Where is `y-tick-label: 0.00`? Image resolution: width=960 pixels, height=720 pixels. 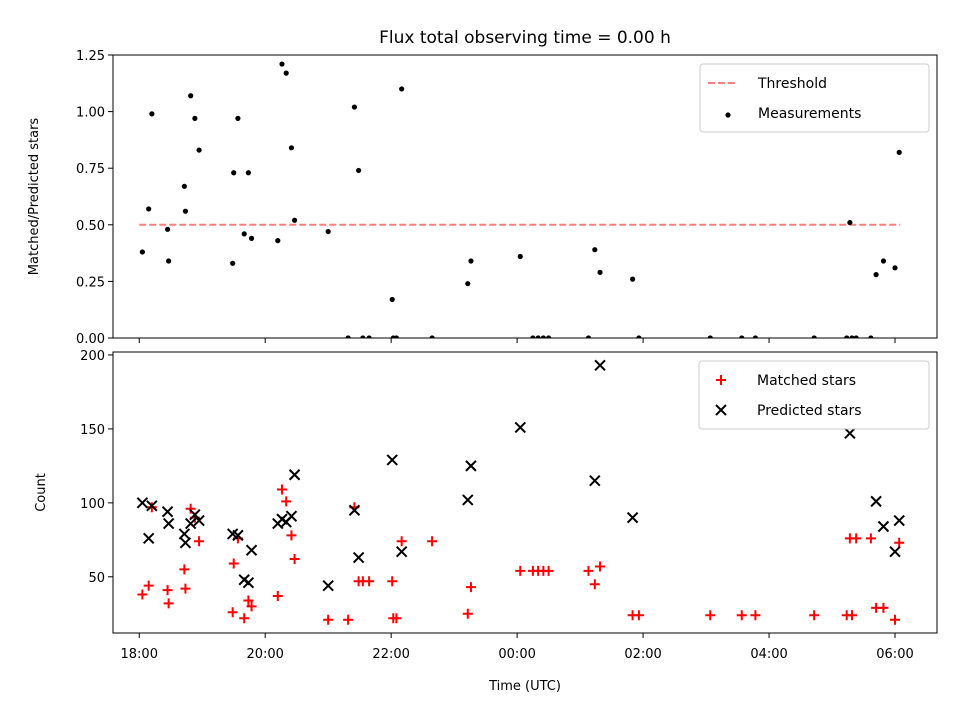
y-tick-label: 0.00 is located at coordinates (90, 339).